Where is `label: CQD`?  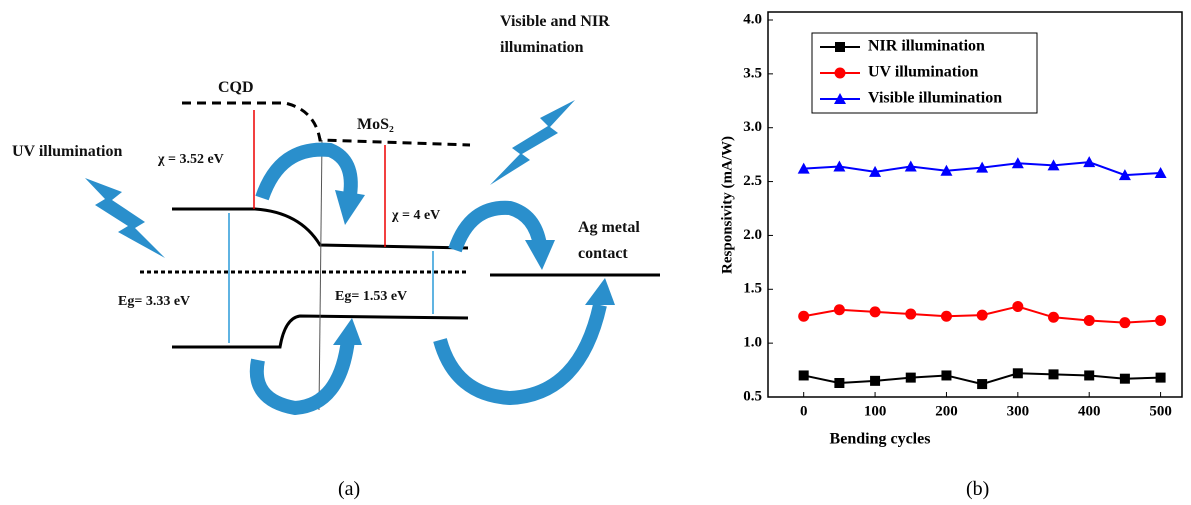 label: CQD is located at coordinates (236, 87).